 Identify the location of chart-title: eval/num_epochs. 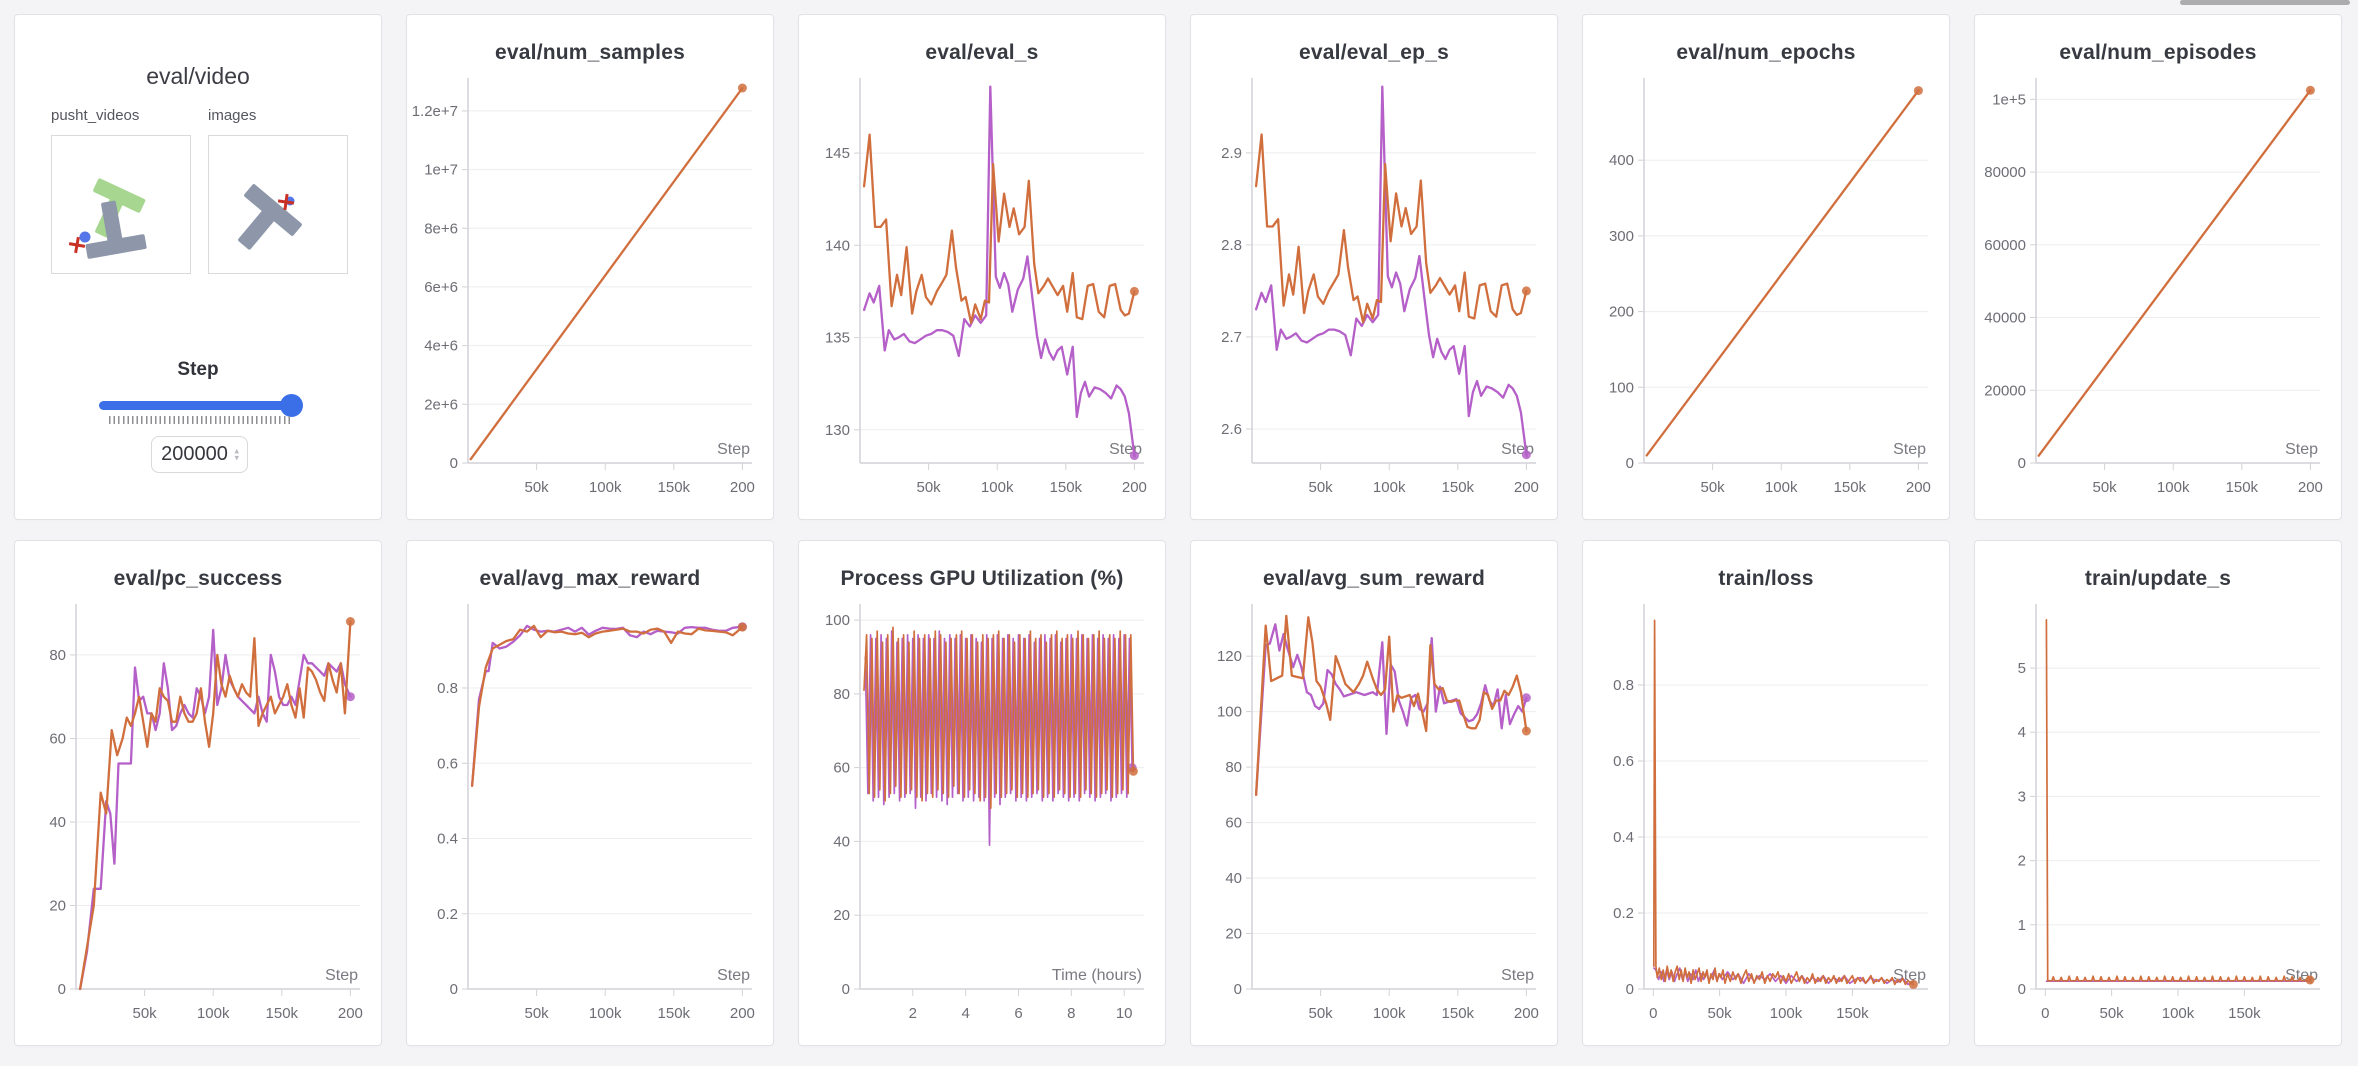
(1766, 52).